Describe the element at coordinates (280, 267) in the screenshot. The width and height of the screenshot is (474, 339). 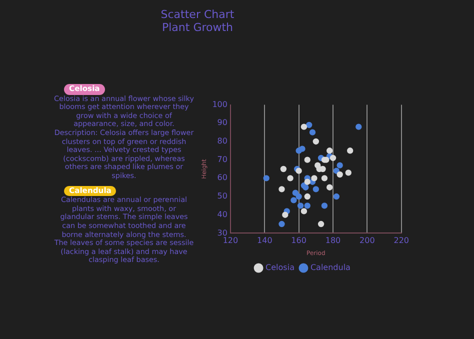
I see `legend-label: Celosia` at that location.